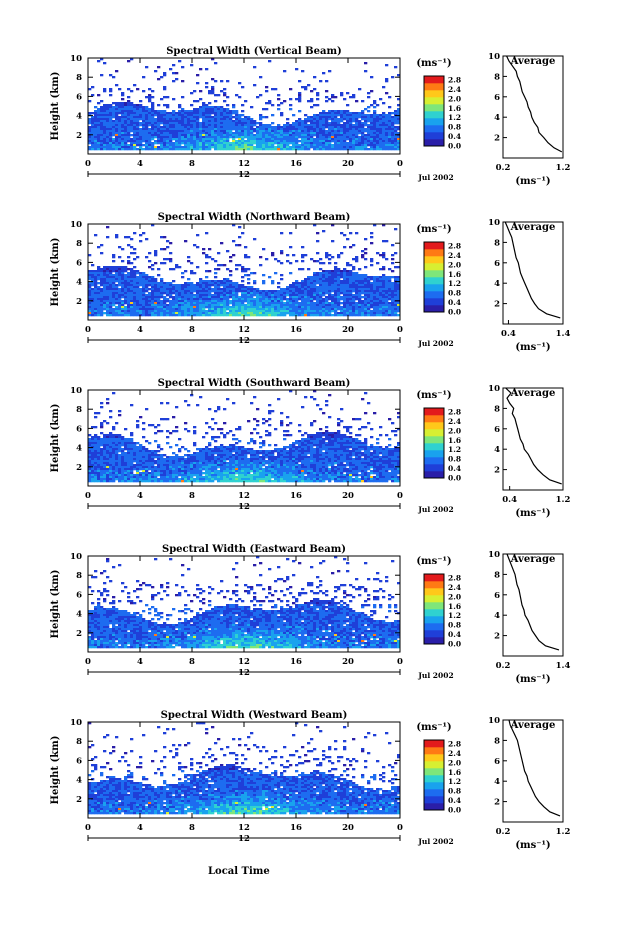 The width and height of the screenshot is (621, 929). Describe the element at coordinates (497, 139) in the screenshot. I see `average-y-tick-label: 2` at that location.